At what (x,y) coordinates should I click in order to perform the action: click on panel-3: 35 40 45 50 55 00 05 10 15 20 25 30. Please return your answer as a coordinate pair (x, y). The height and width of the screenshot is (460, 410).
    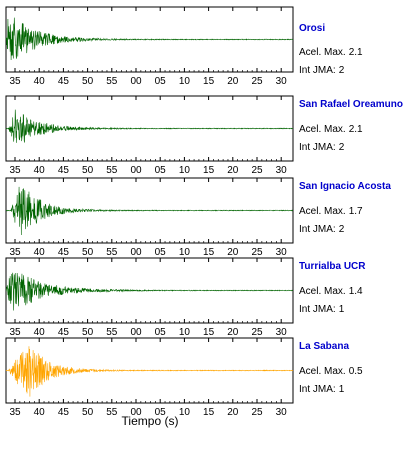
    Looking at the image, I should click on (149, 217).